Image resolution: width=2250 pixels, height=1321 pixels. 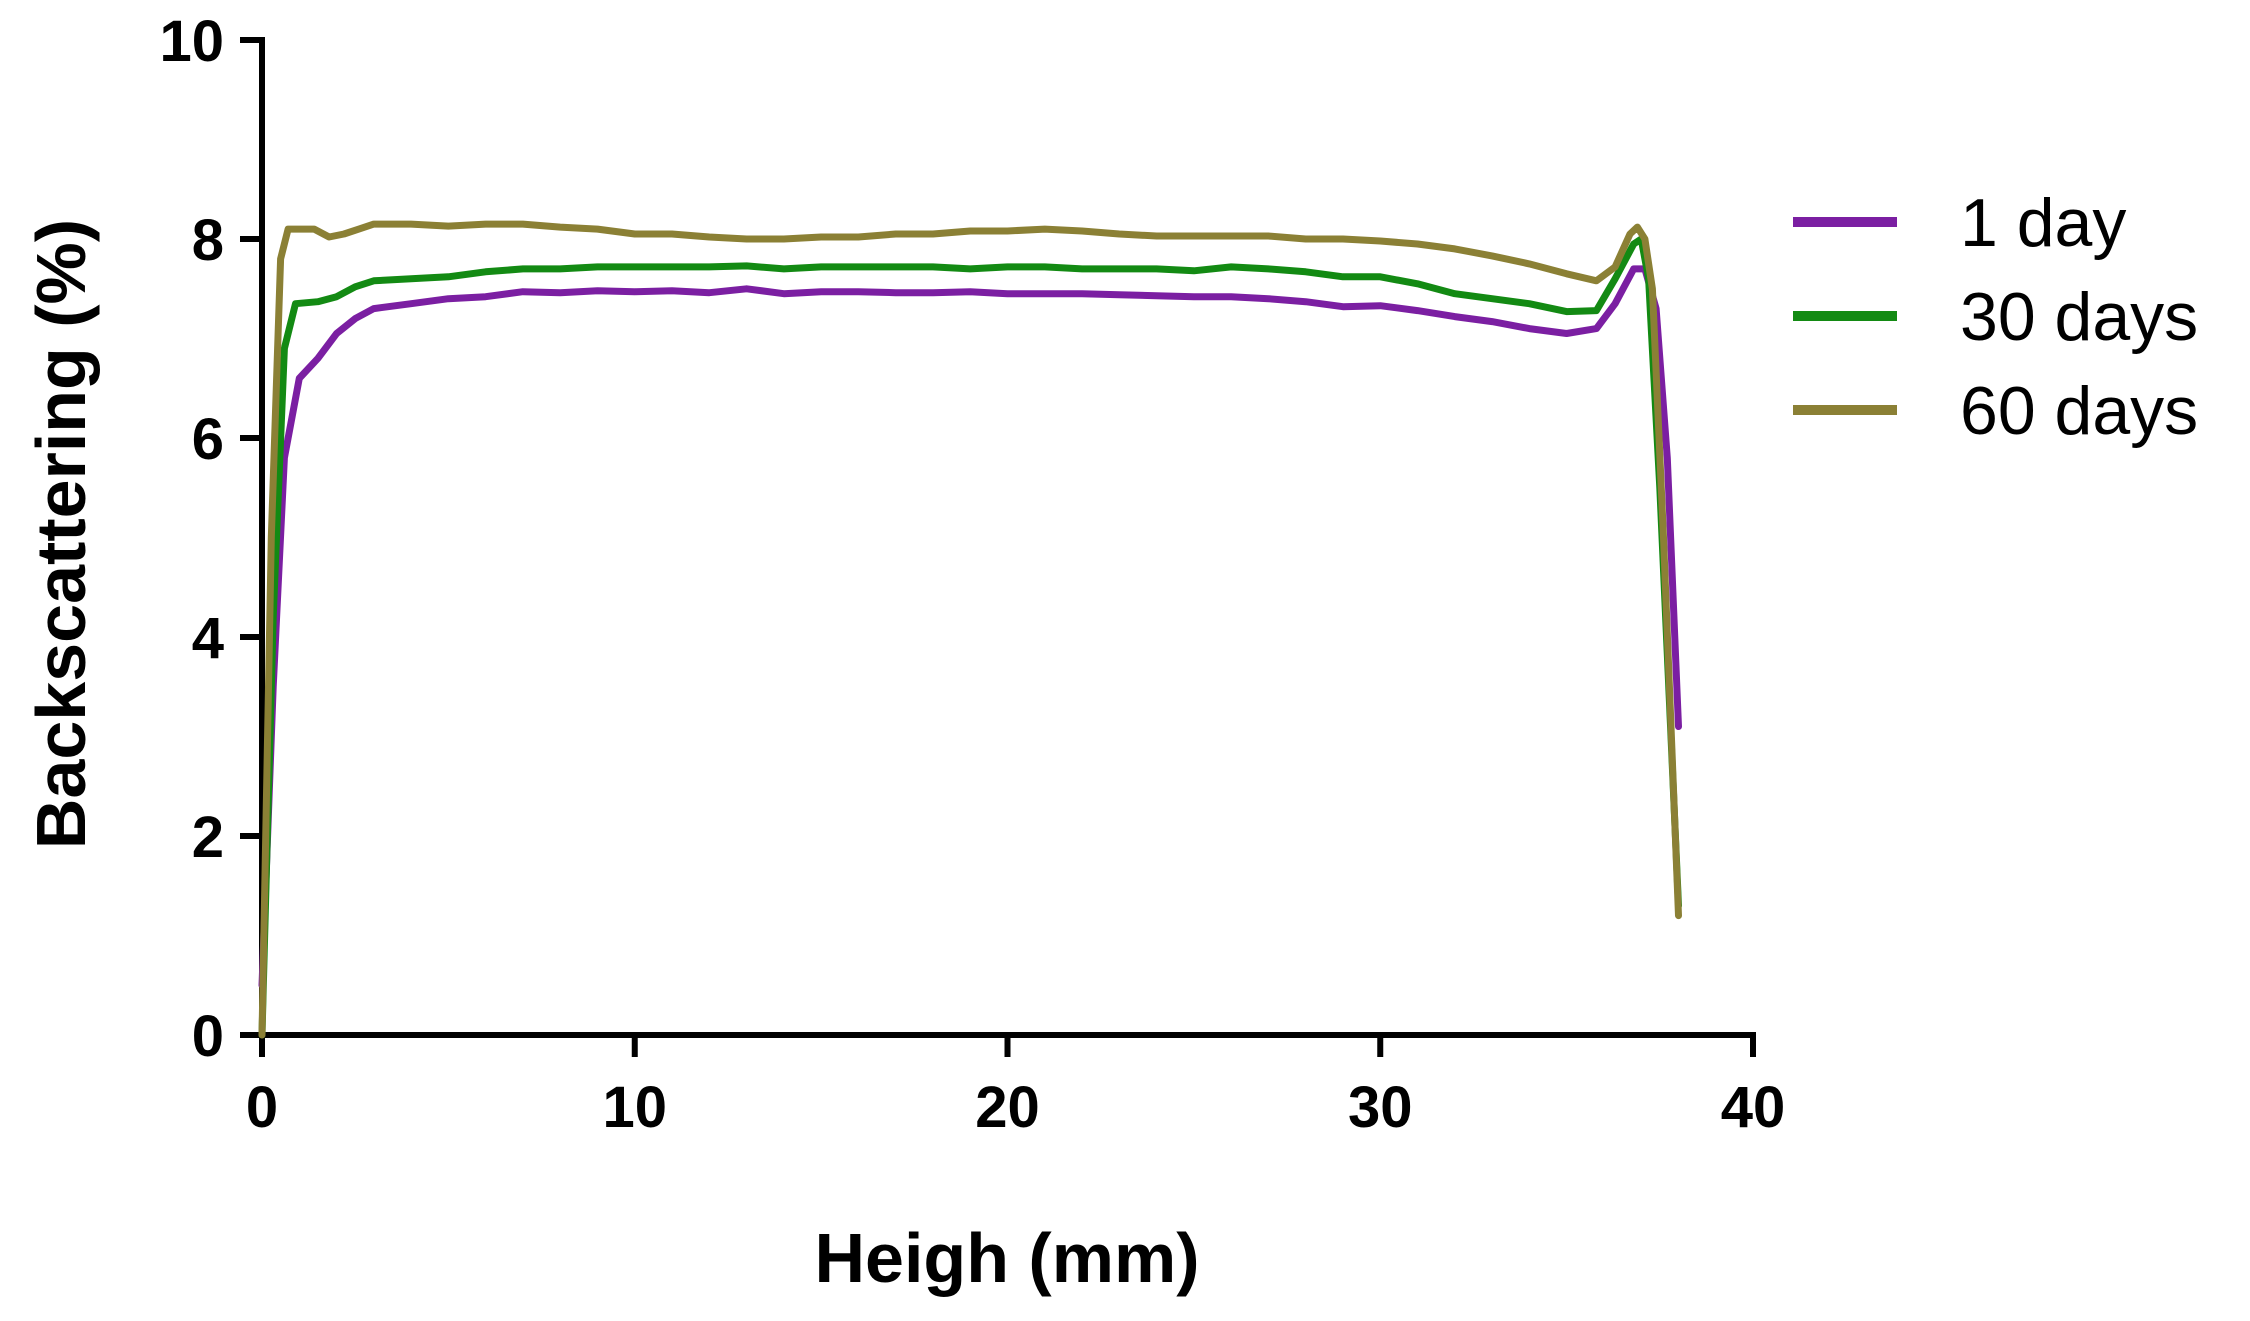 What do you see at coordinates (191, 41) in the screenshot?
I see `y-tick-label: 10` at bounding box center [191, 41].